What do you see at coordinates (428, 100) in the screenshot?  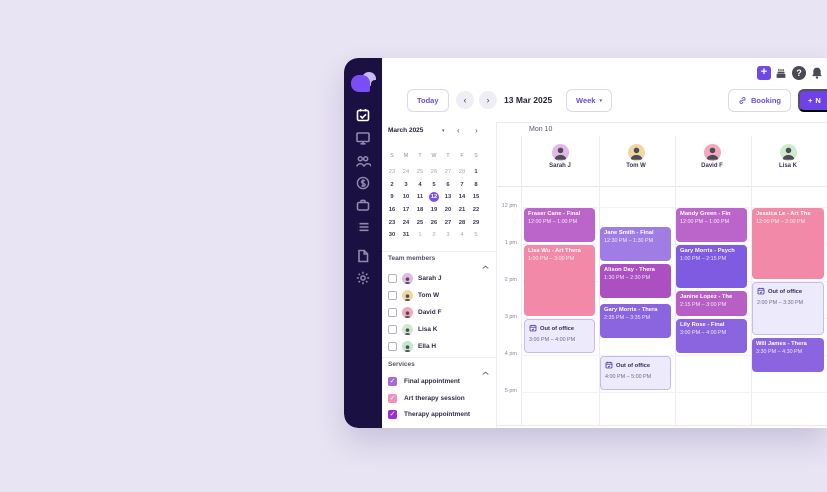 I see `today-button: Today` at bounding box center [428, 100].